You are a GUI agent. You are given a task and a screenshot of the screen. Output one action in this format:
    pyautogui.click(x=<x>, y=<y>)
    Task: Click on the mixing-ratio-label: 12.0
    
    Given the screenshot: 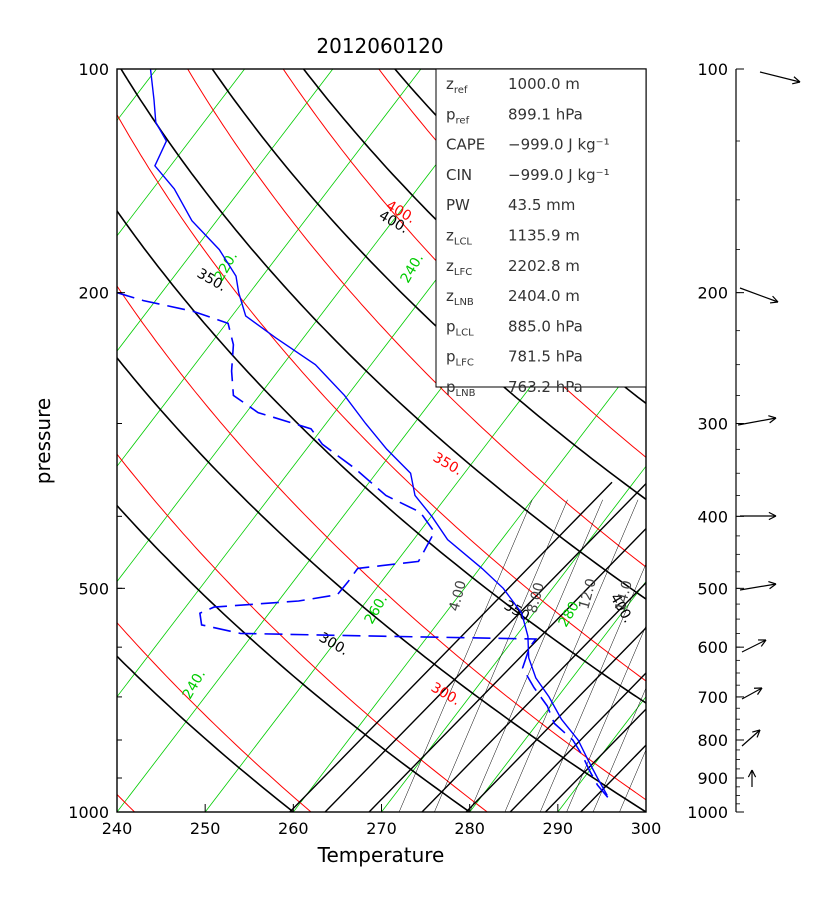 What is the action you would take?
    pyautogui.click(x=588, y=594)
    